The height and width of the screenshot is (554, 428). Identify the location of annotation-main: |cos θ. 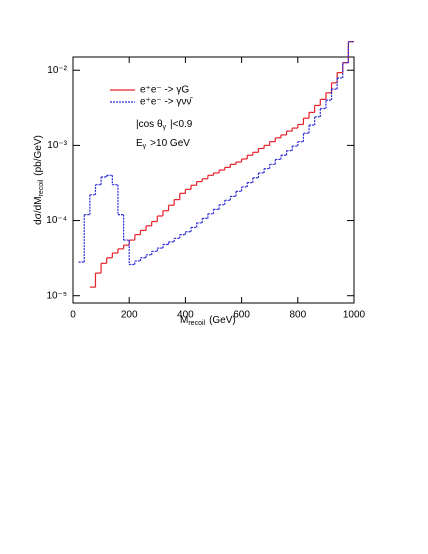
(149, 124).